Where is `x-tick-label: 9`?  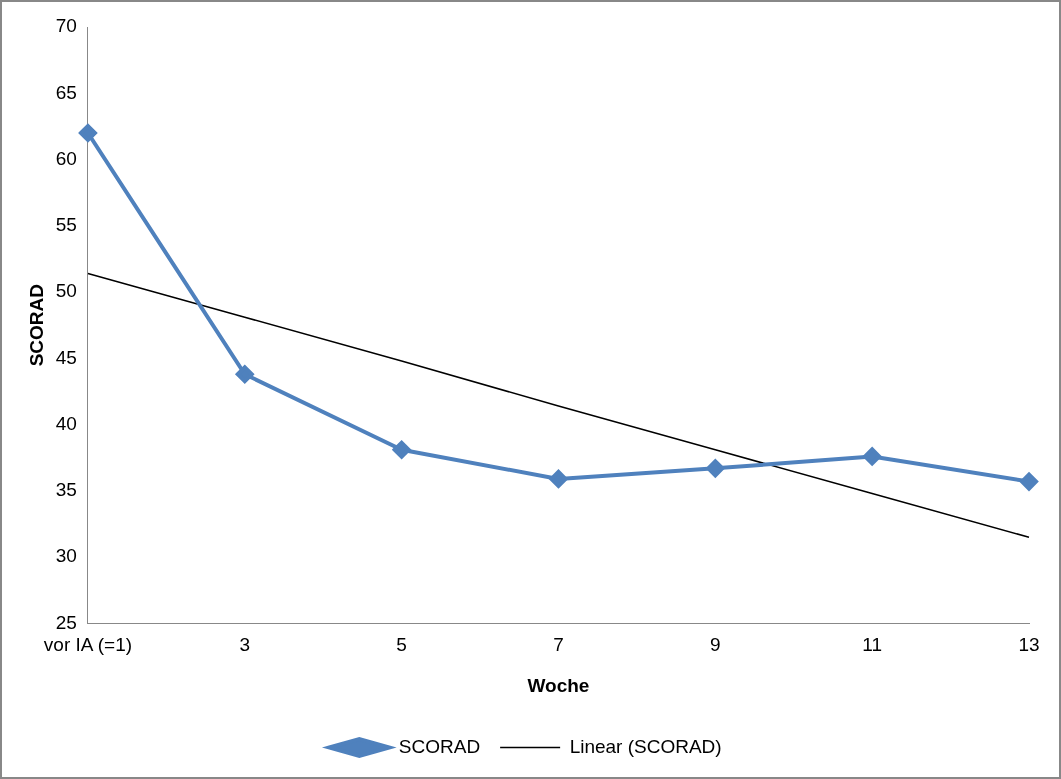 x-tick-label: 9 is located at coordinates (715, 645).